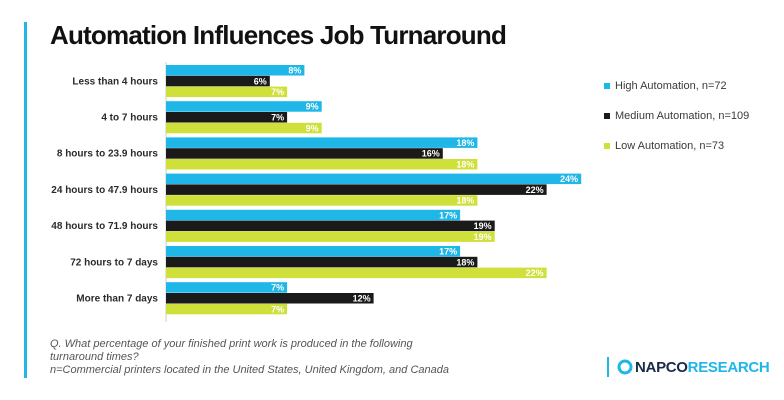  What do you see at coordinates (218, 81) in the screenshot?
I see `bar-medium-less-than-4-hours` at bounding box center [218, 81].